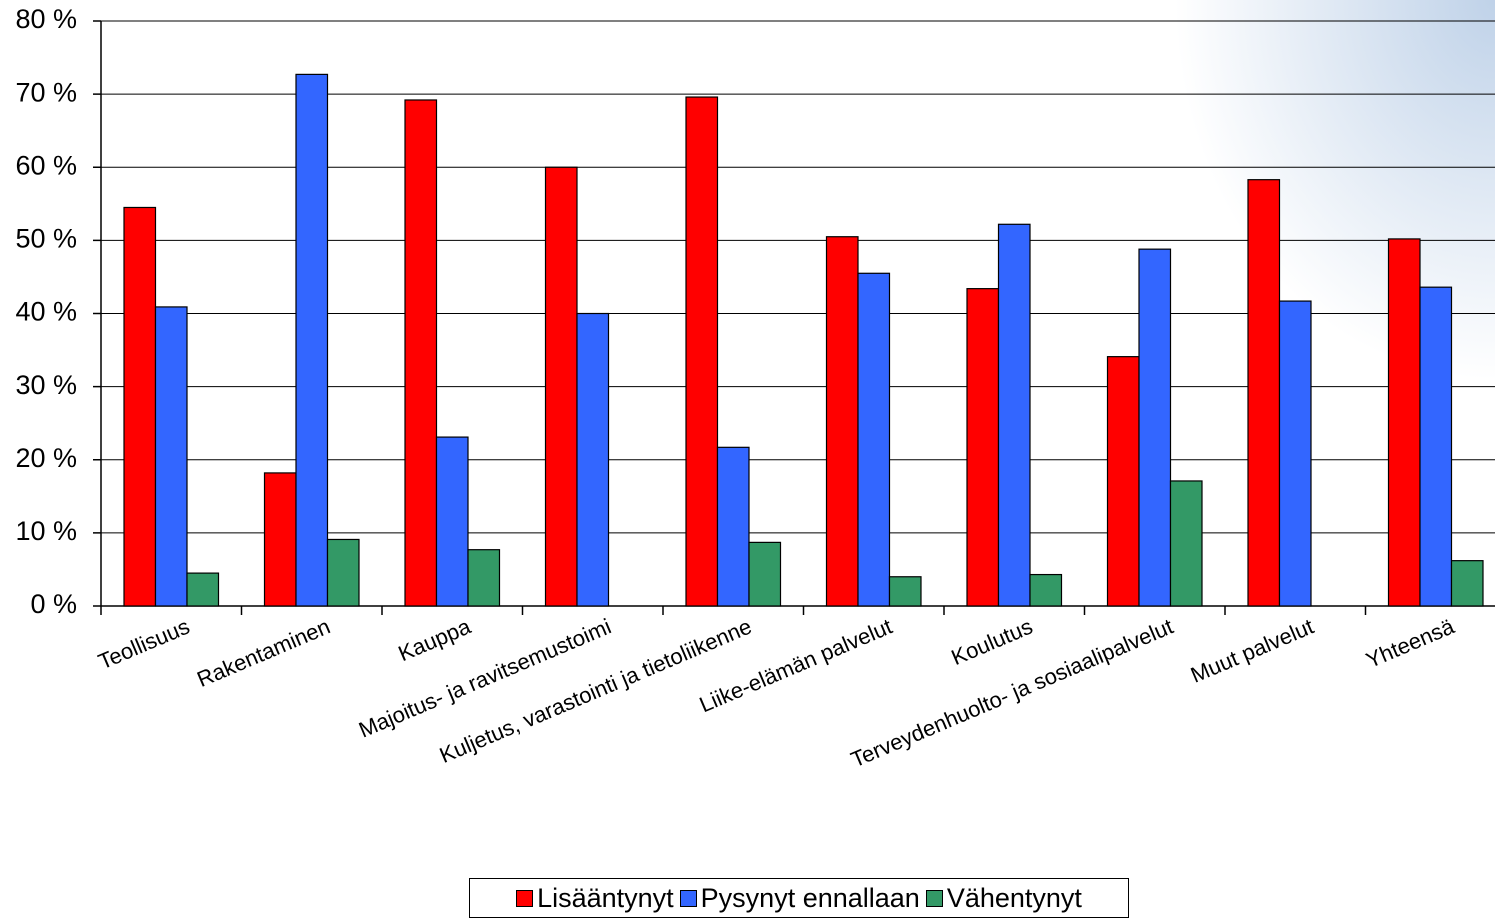 This screenshot has height=920, width=1495. What do you see at coordinates (46, 92) in the screenshot?
I see `y-tick-label: 70 %` at bounding box center [46, 92].